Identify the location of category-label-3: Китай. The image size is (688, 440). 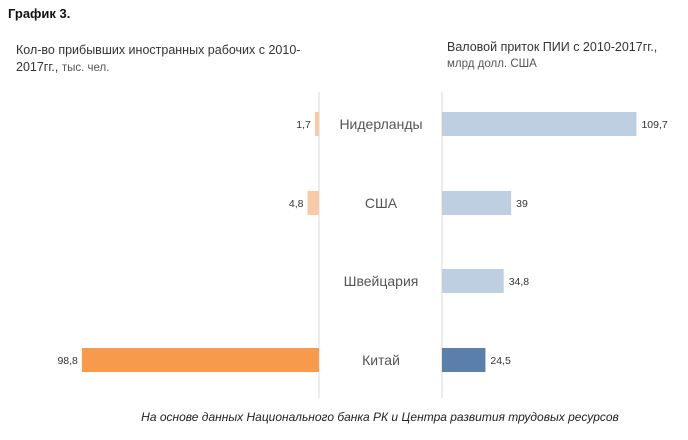
(381, 360).